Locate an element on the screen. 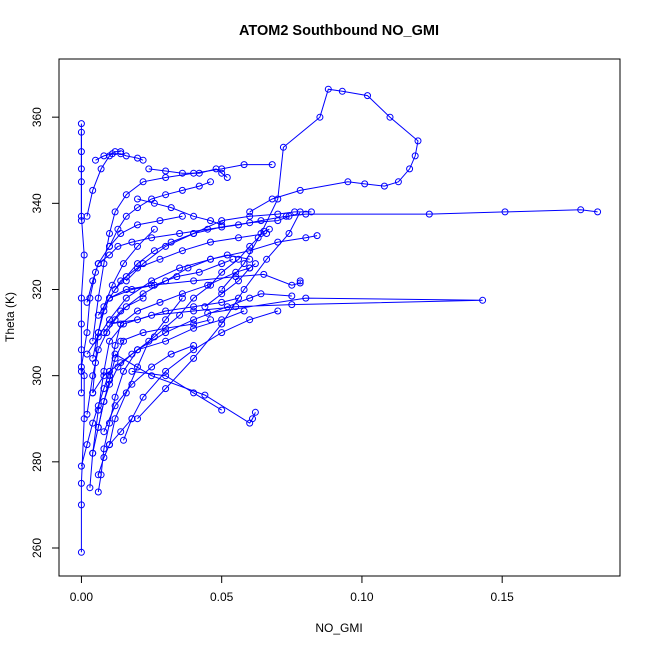  y-tick-label: 280 is located at coordinates (37, 461).